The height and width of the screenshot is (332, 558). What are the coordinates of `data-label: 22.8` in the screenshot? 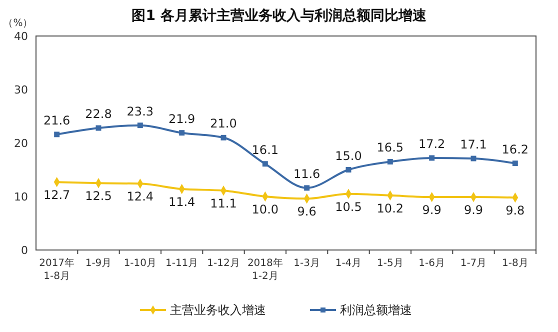 It's located at (98, 114).